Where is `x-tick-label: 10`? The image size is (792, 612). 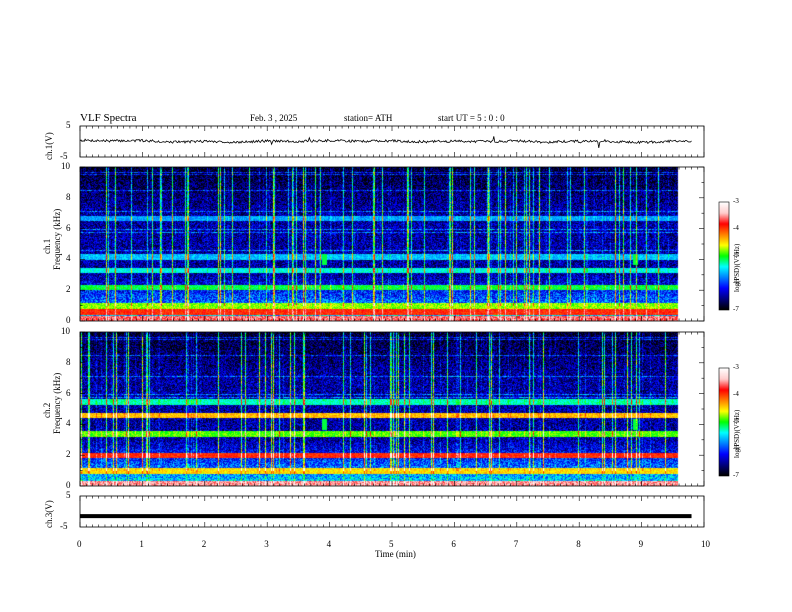
x-tick-label: 10 is located at coordinates (705, 544).